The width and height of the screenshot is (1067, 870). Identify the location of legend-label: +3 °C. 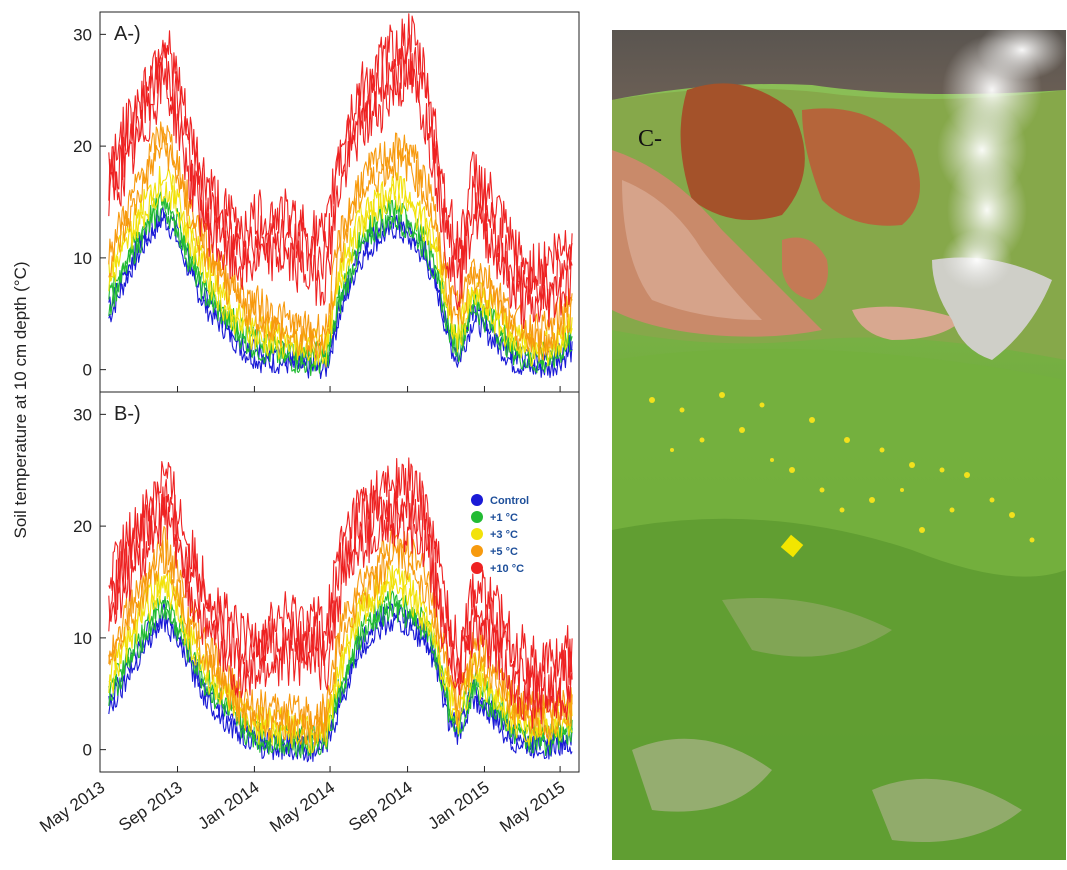
(504, 535).